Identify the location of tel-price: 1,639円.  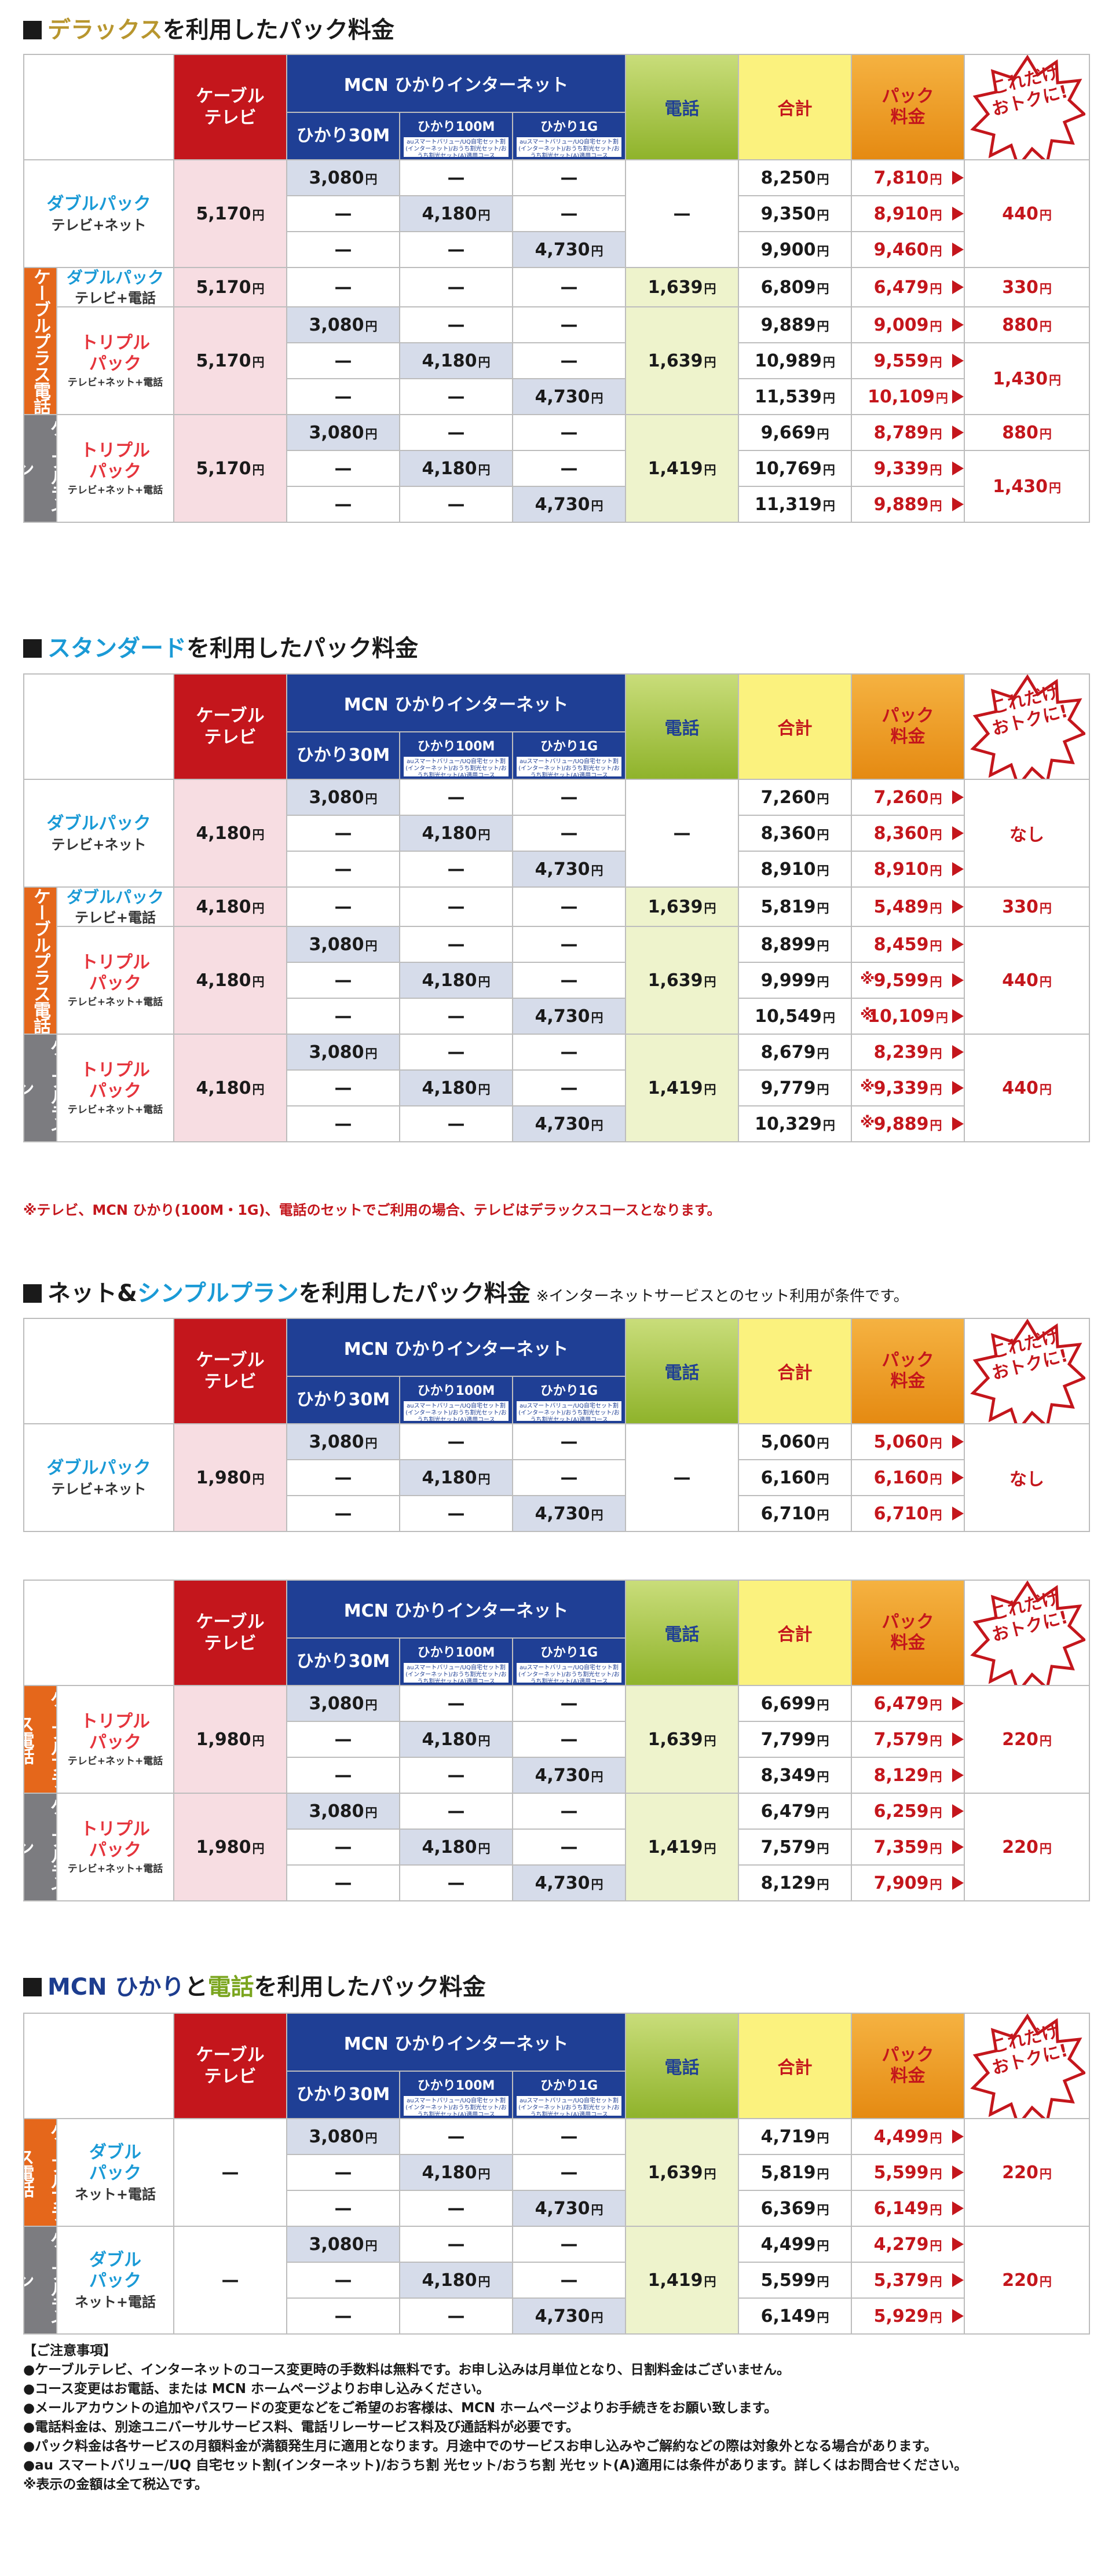
(682, 980).